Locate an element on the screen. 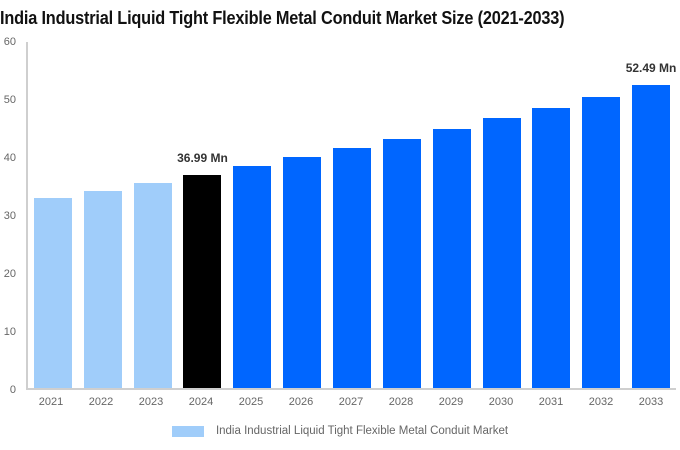 This screenshot has width=680, height=450. bar-slot-2024: 36.99 Mn is located at coordinates (202, 215).